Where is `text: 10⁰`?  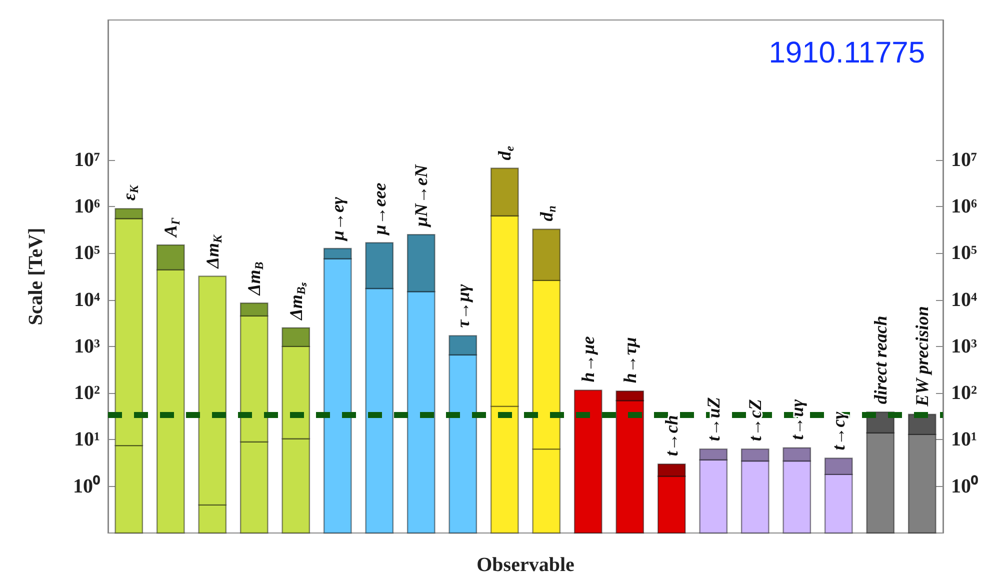
text: 10⁰ is located at coordinates (964, 486).